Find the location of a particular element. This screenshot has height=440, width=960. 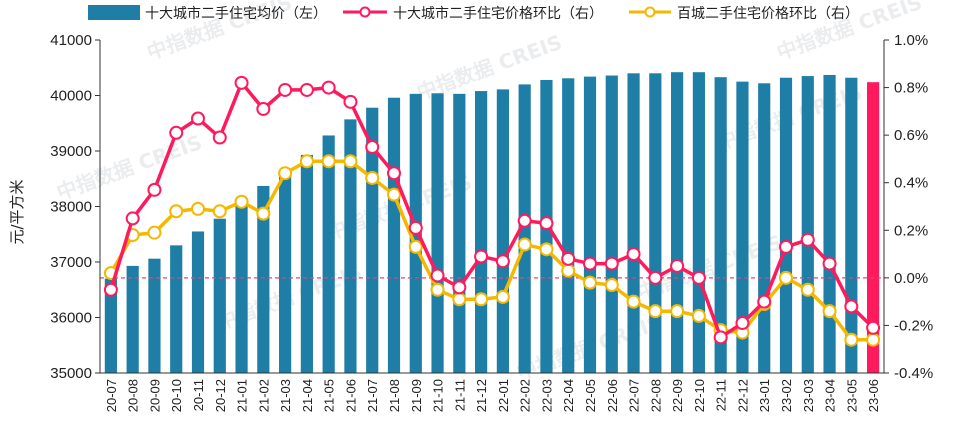

y-left-tick-label: 40000 is located at coordinates (71, 96).